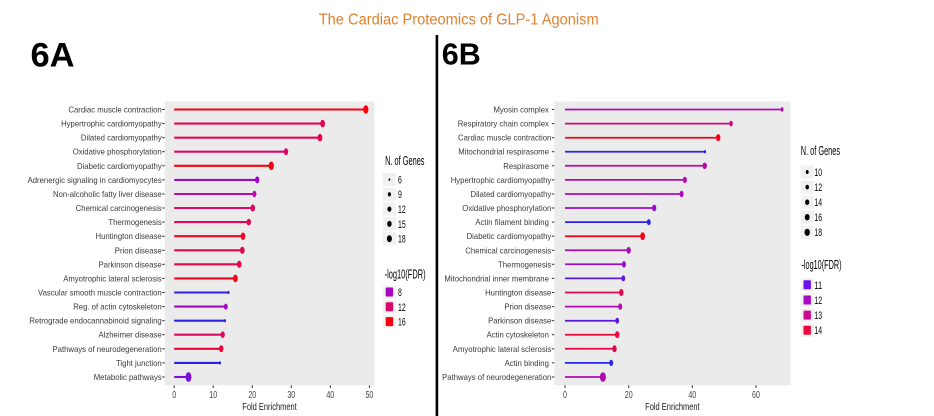 The height and width of the screenshot is (416, 934). What do you see at coordinates (100, 293) in the screenshot?
I see `svg-text:Vascular smooth muscle contrac: Vascular smooth muscle contraction` at bounding box center [100, 293].